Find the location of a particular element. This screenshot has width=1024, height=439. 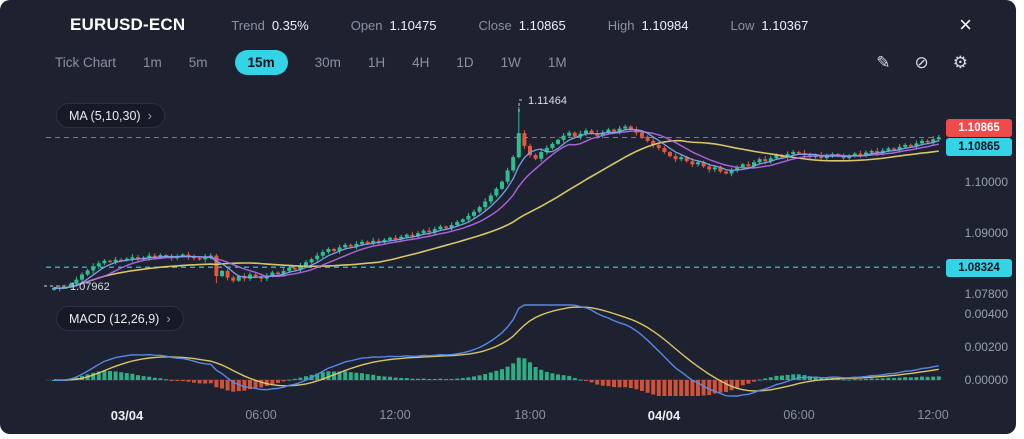

macd-tick: 0.00400 is located at coordinates (986, 314).